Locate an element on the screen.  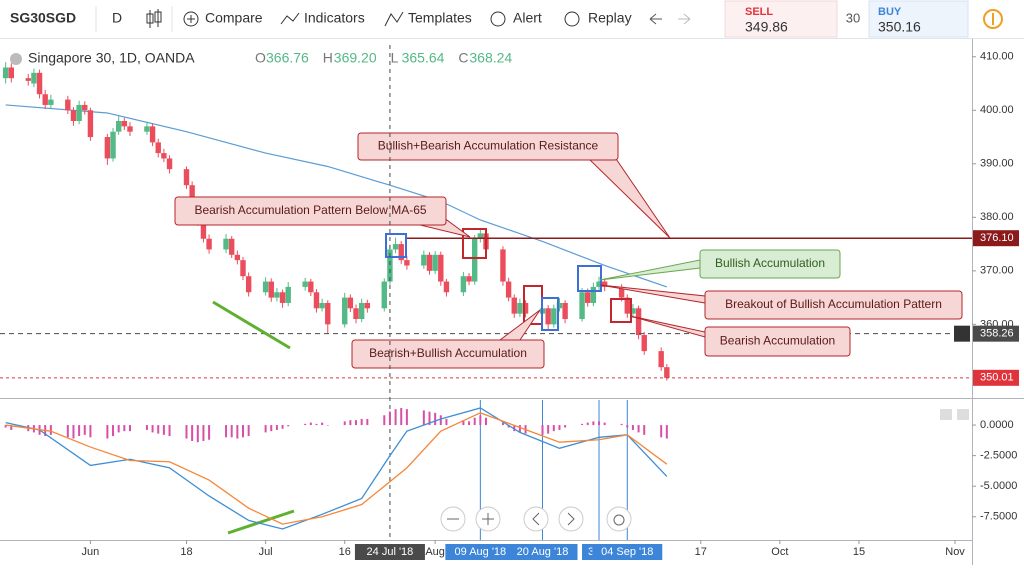
candle-icon is located at coordinates (154, 18).